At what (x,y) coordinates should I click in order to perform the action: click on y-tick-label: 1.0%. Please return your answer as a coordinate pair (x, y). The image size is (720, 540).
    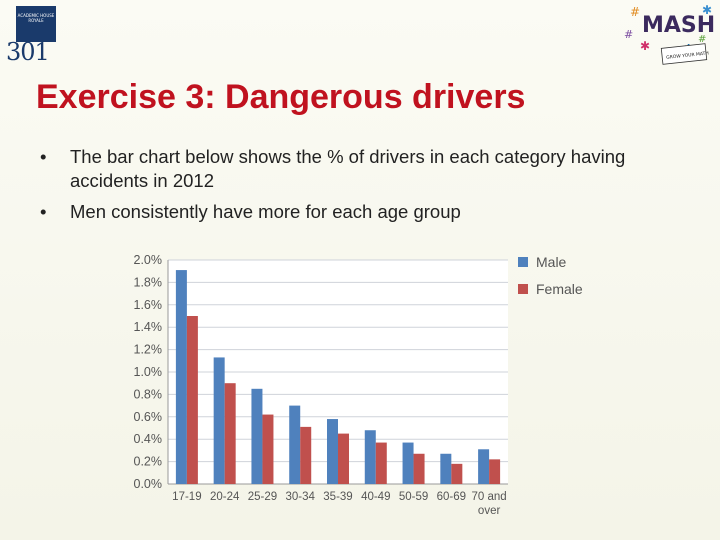
    Looking at the image, I should click on (148, 372).